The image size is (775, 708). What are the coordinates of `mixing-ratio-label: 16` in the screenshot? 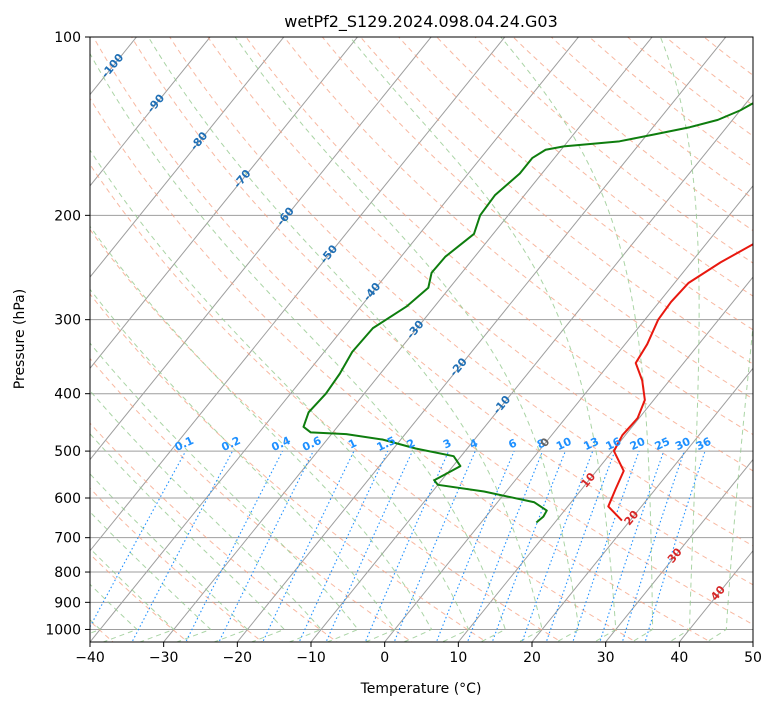 It's located at (614, 444).